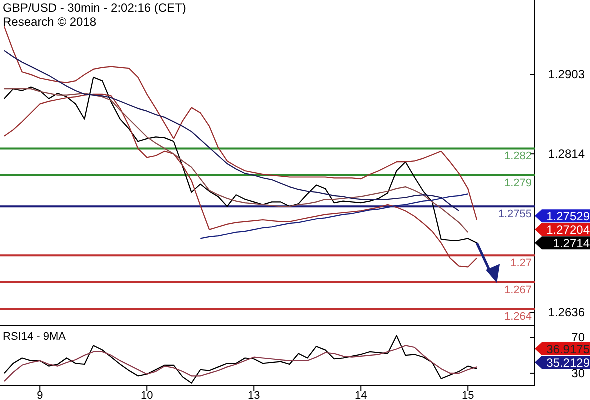 This screenshot has height=400, width=590. Describe the element at coordinates (568, 349) in the screenshot. I see `text: 36.9175` at that location.